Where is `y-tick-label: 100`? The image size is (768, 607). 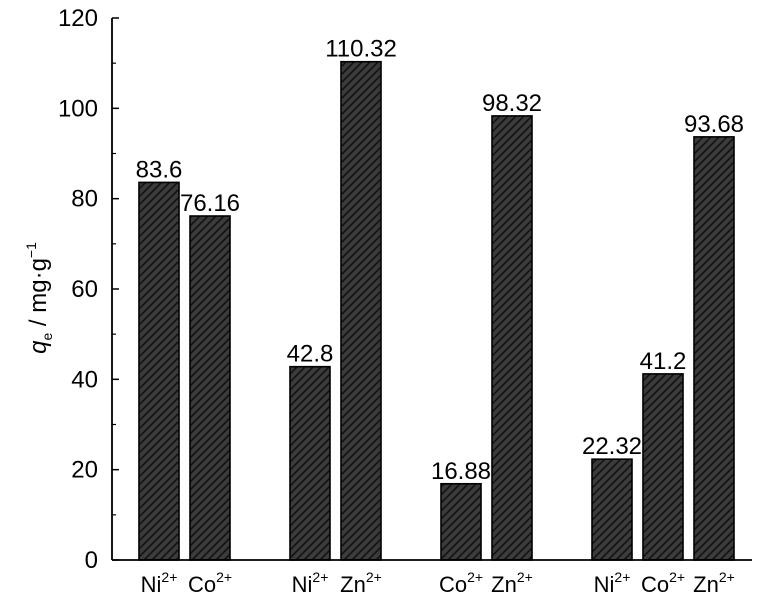
y-tick-label: 100 is located at coordinates (78, 108).